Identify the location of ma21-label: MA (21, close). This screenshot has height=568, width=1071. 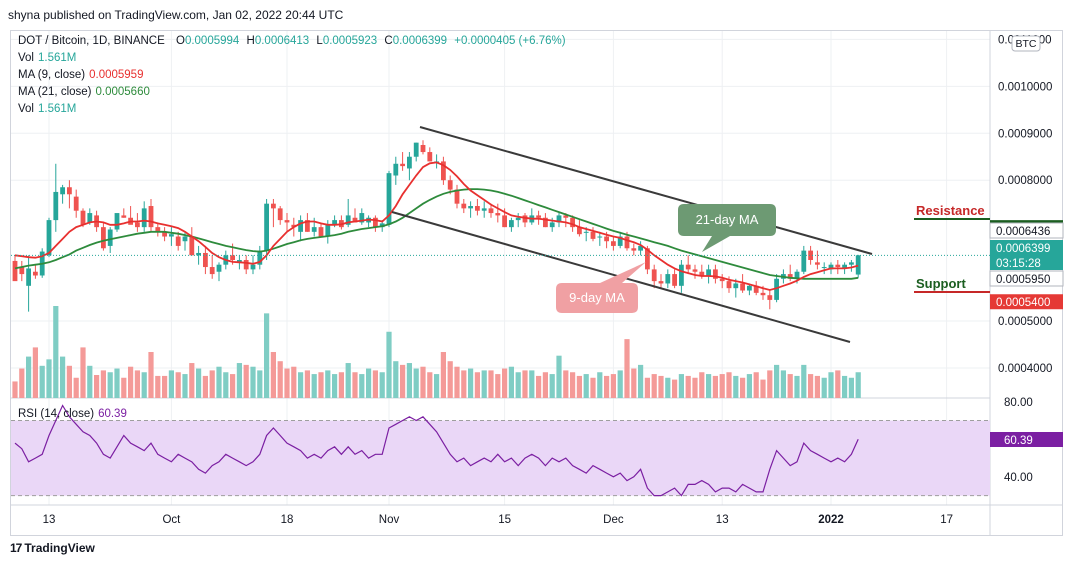
(55, 92).